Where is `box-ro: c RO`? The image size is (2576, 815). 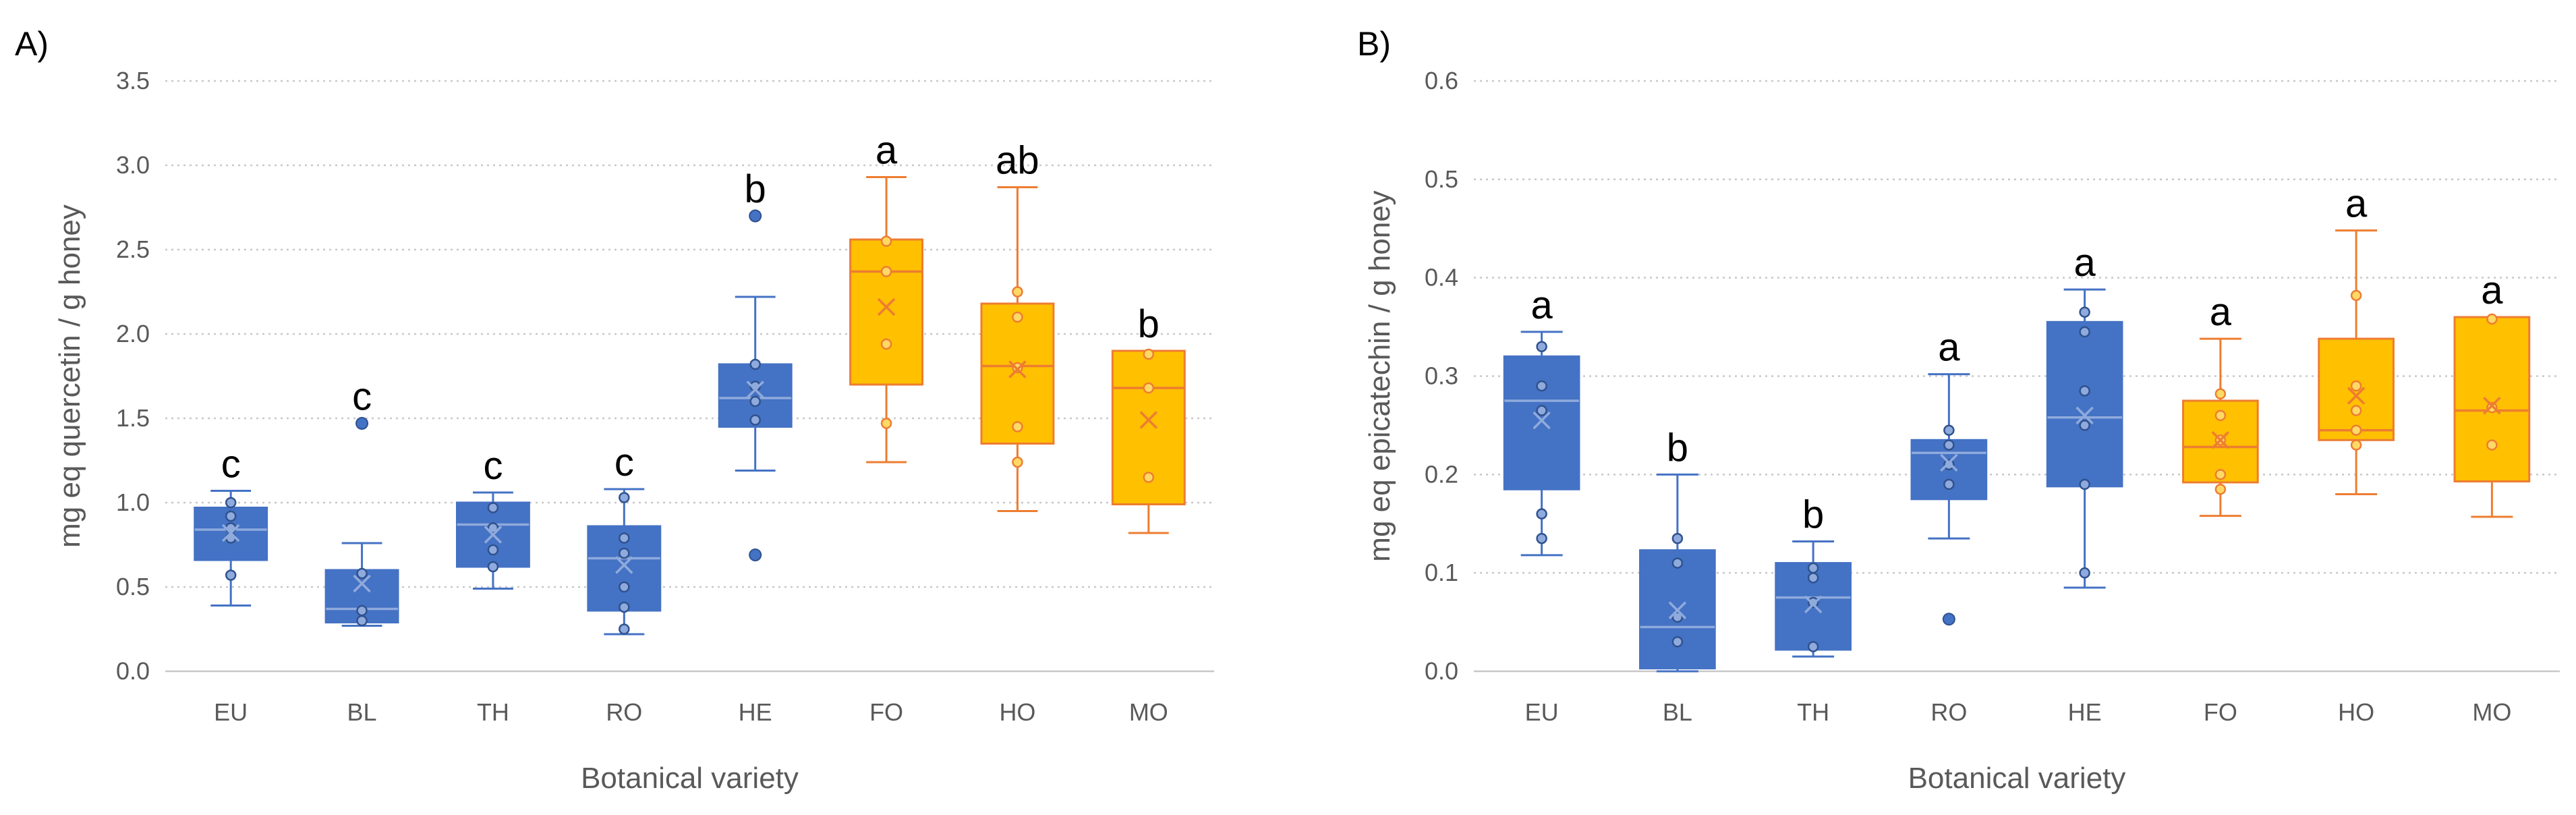
box-ro: c RO is located at coordinates (624, 583).